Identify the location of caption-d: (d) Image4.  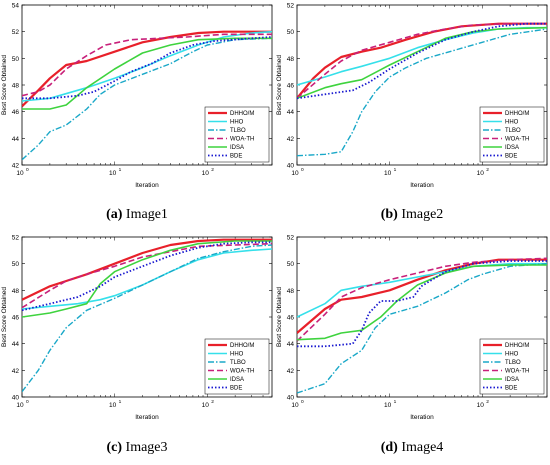
(412, 448).